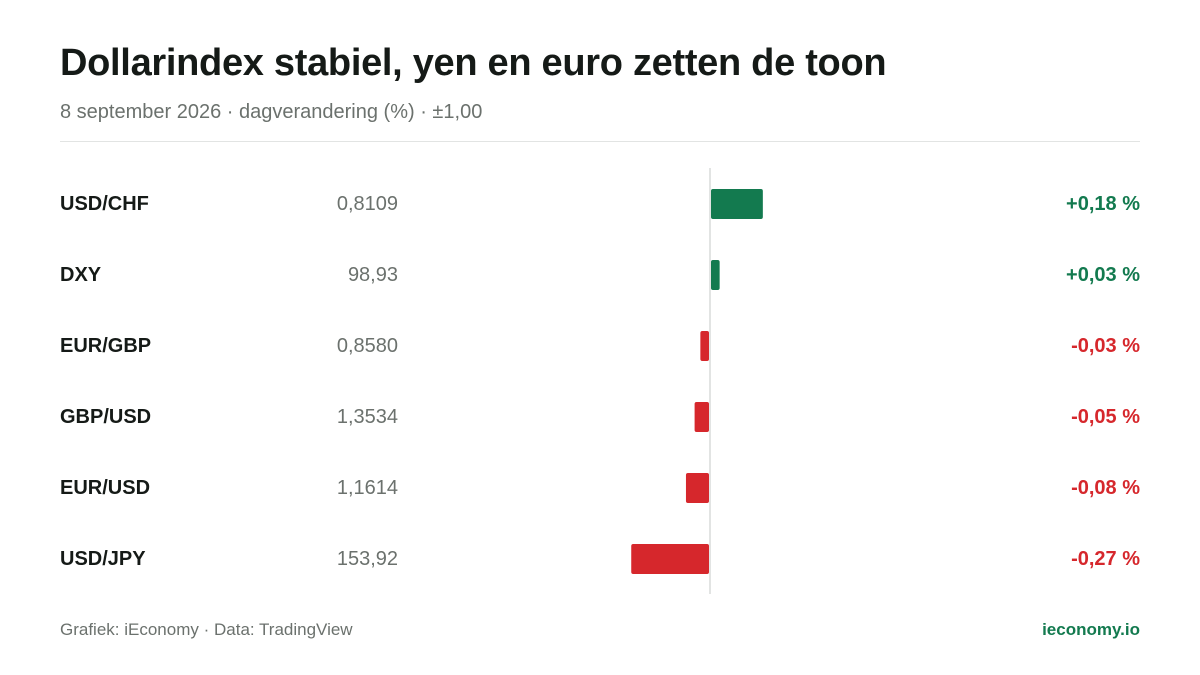 The height and width of the screenshot is (675, 1200). Describe the element at coordinates (106, 417) in the screenshot. I see `pair-label: GBP/USD` at that location.